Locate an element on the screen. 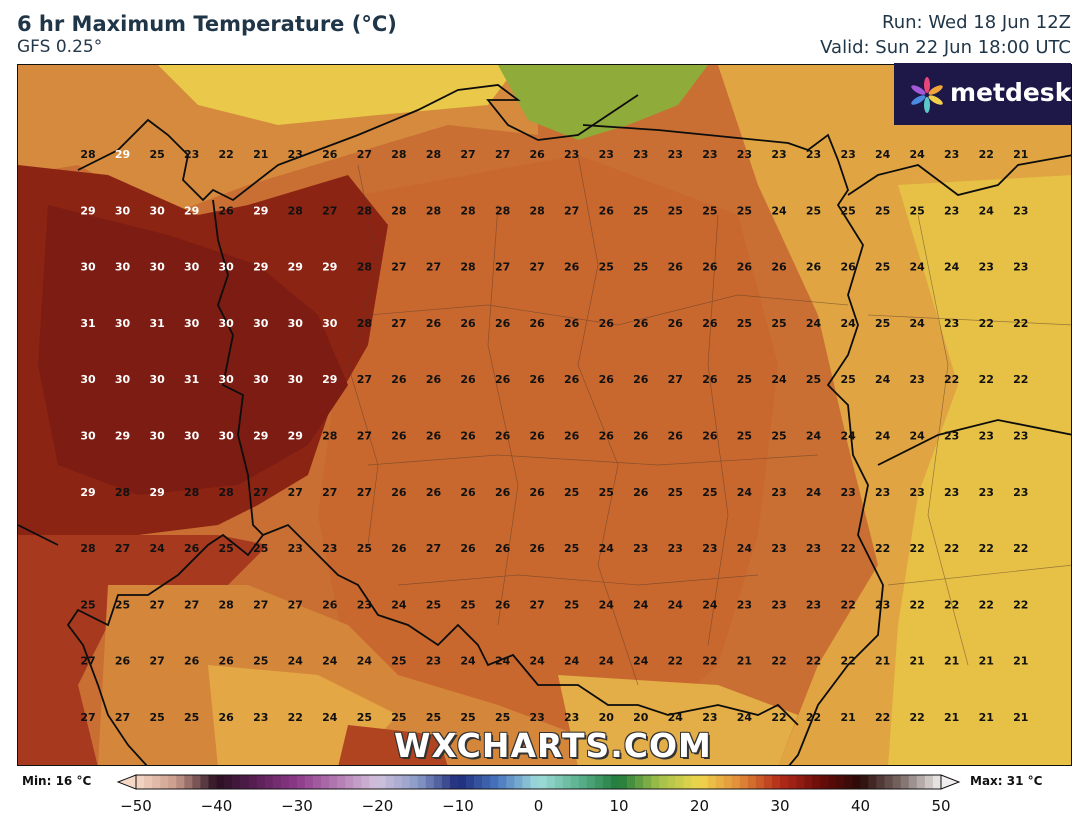 The image size is (1088, 833). temperature-label: 20 is located at coordinates (641, 717).